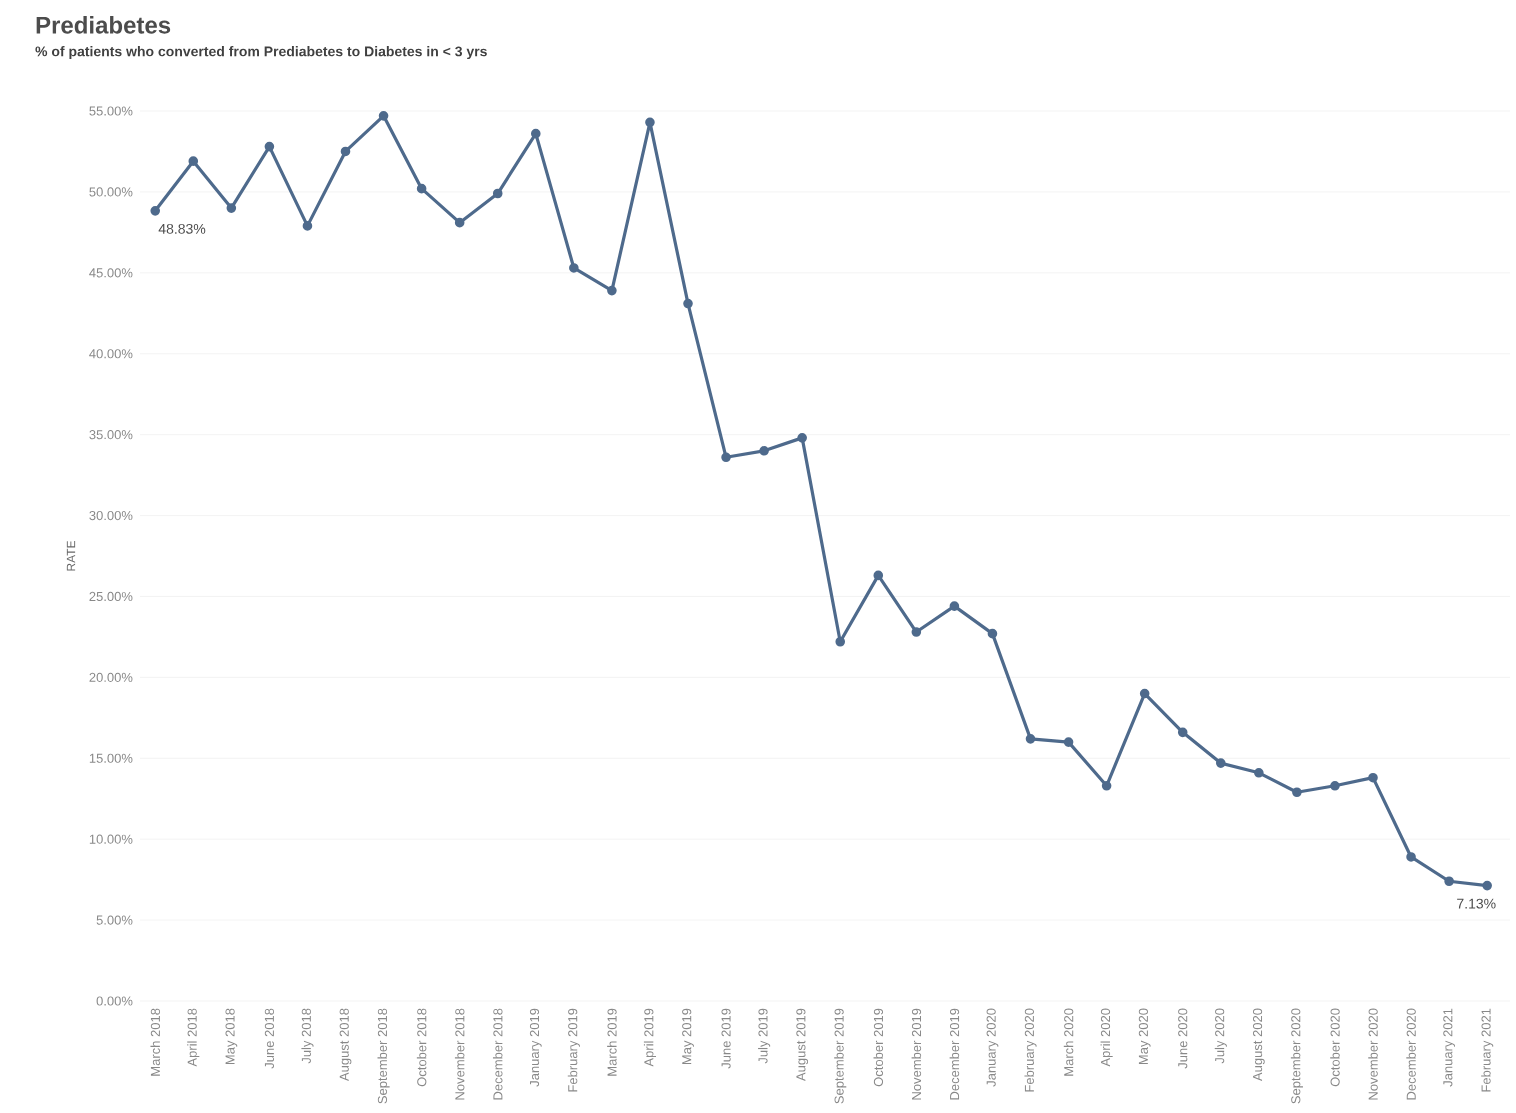 Image resolution: width=1516 pixels, height=1113 pixels. What do you see at coordinates (688, 1036) in the screenshot?
I see `x-tick-label: May 2019` at bounding box center [688, 1036].